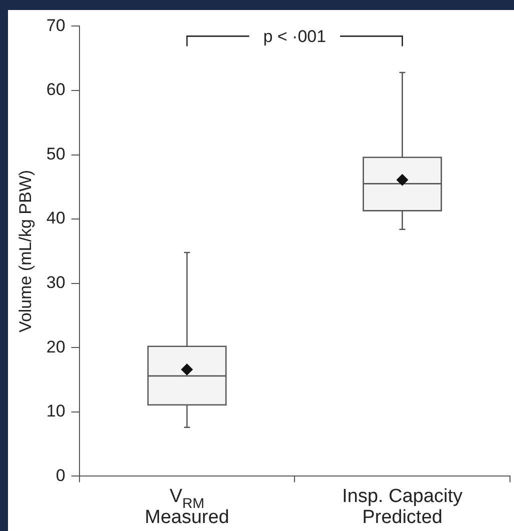  What do you see at coordinates (56, 25) in the screenshot?
I see `y-tick-label: 70` at bounding box center [56, 25].